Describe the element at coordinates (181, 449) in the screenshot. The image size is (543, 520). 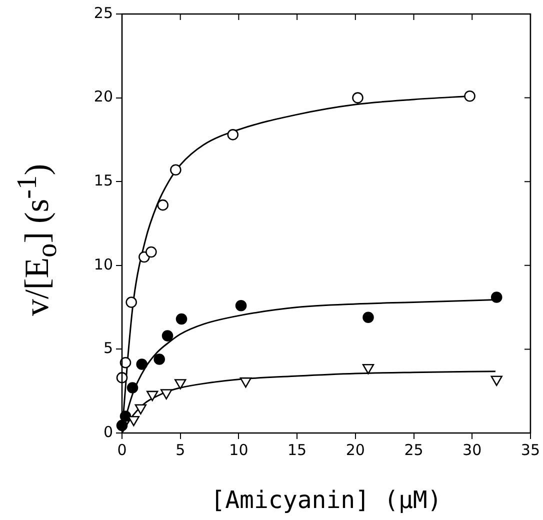
I see `x-tick-label: 5` at that location.